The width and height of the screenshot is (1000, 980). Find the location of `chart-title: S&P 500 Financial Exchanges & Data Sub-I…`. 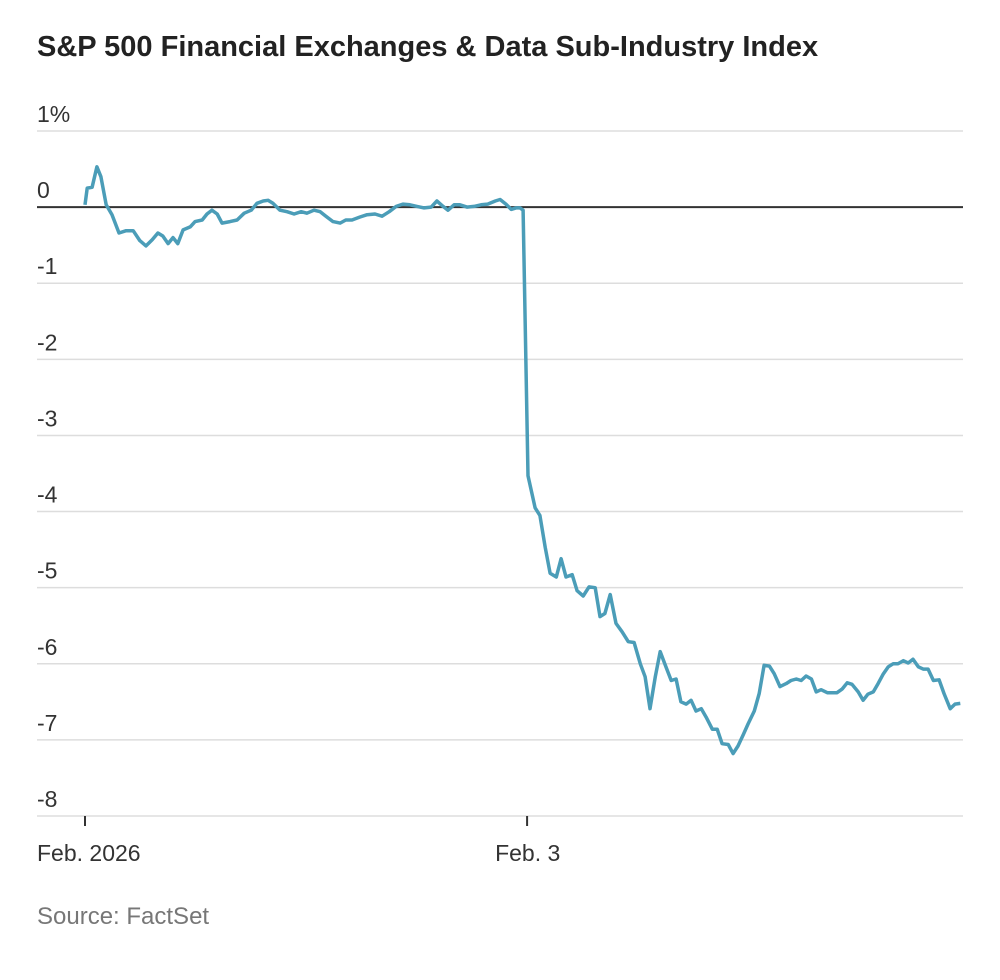

chart-title: S&P 500 Financial Exchanges & Data Sub-I… is located at coordinates (427, 47).